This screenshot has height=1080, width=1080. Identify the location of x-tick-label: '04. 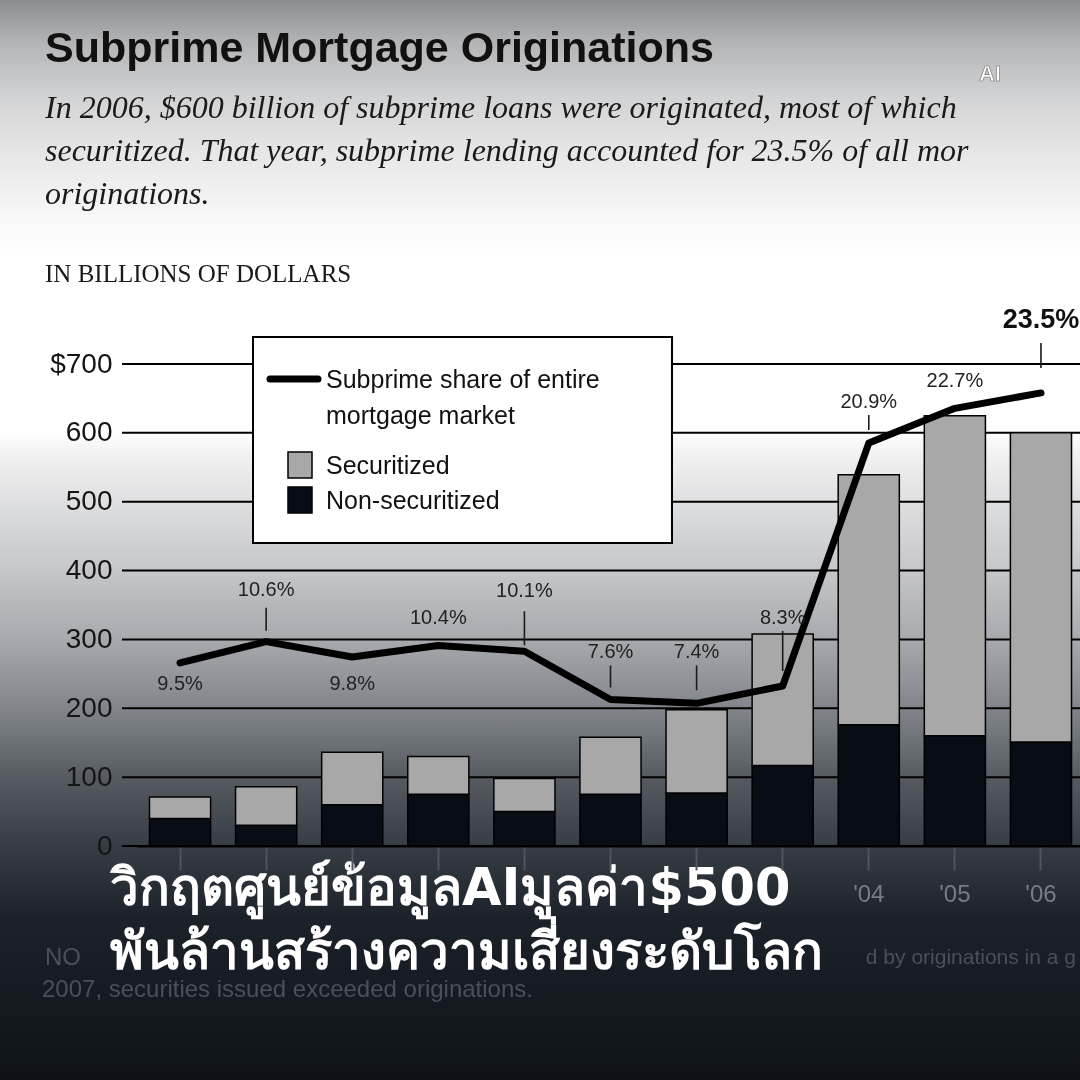
(869, 893).